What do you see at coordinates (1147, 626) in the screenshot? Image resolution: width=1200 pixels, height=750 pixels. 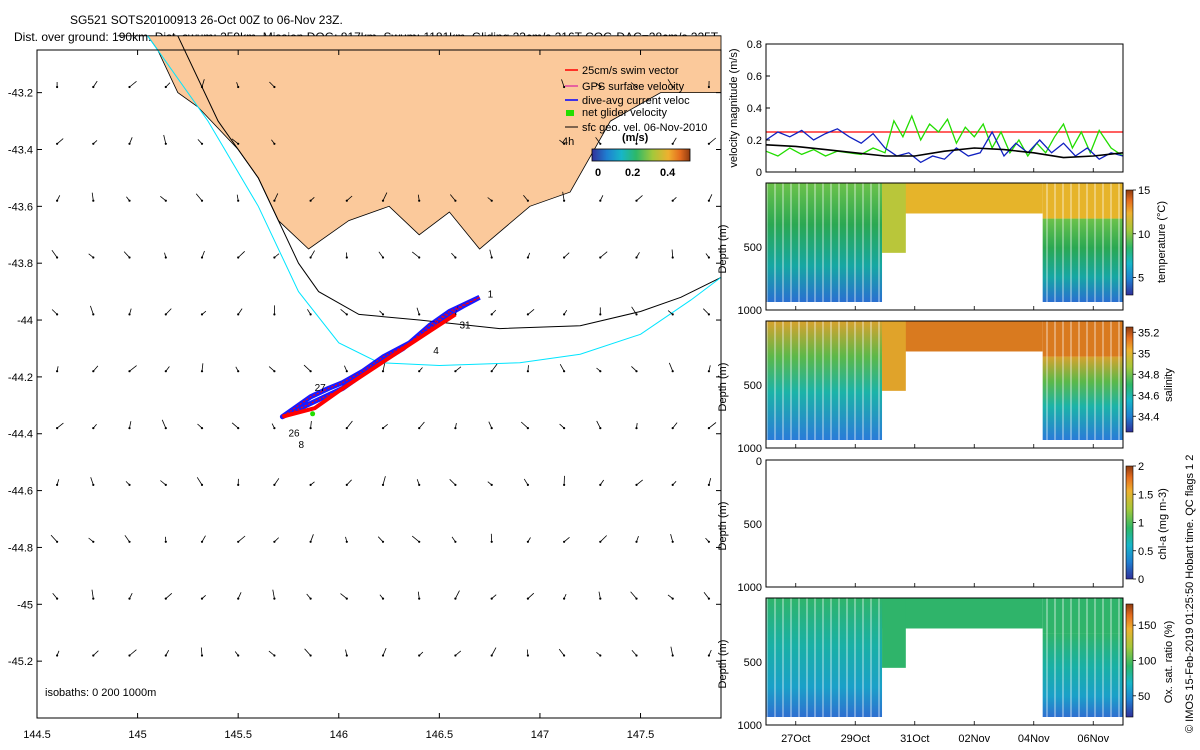 I see `colorbar-tick-label: 150` at bounding box center [1147, 626].